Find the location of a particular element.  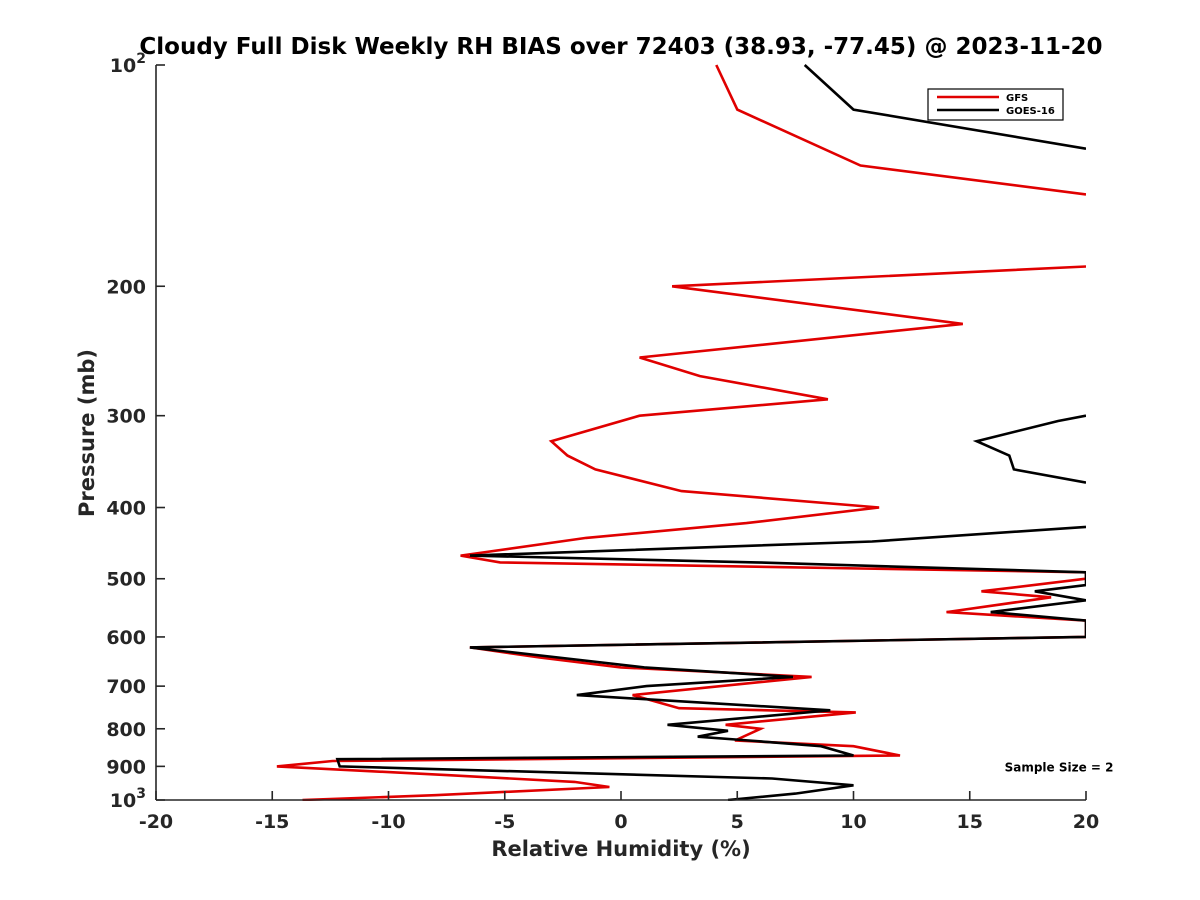

x-ticks: -20 -15 -10 -5 0 5 10 15 20 is located at coordinates (619, 812).